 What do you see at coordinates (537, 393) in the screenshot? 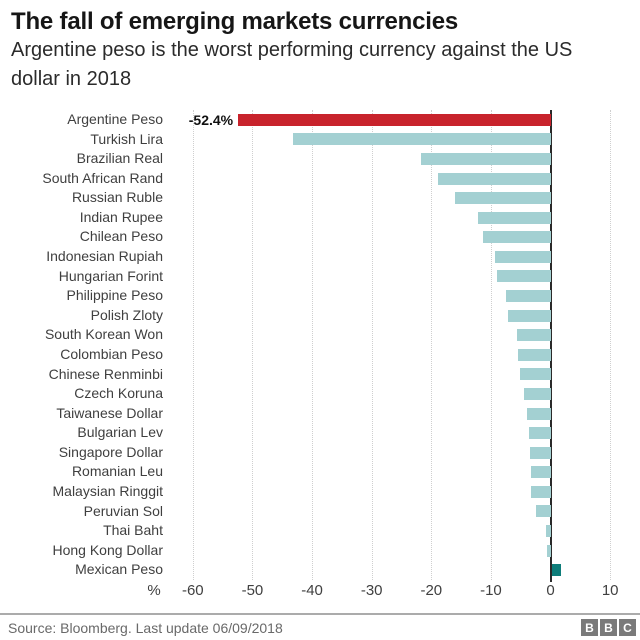
I see `bar-czech-koruna` at bounding box center [537, 393].